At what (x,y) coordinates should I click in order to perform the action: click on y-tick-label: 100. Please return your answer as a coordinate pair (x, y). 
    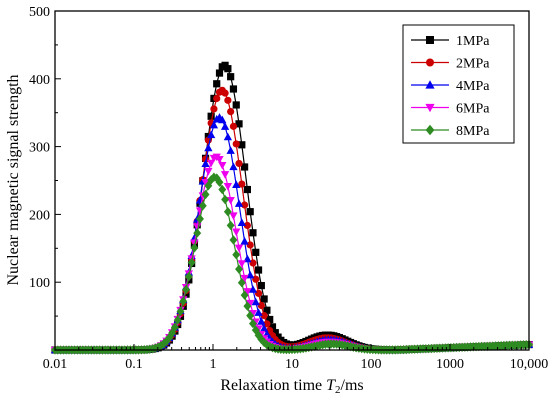
    Looking at the image, I should click on (39, 283).